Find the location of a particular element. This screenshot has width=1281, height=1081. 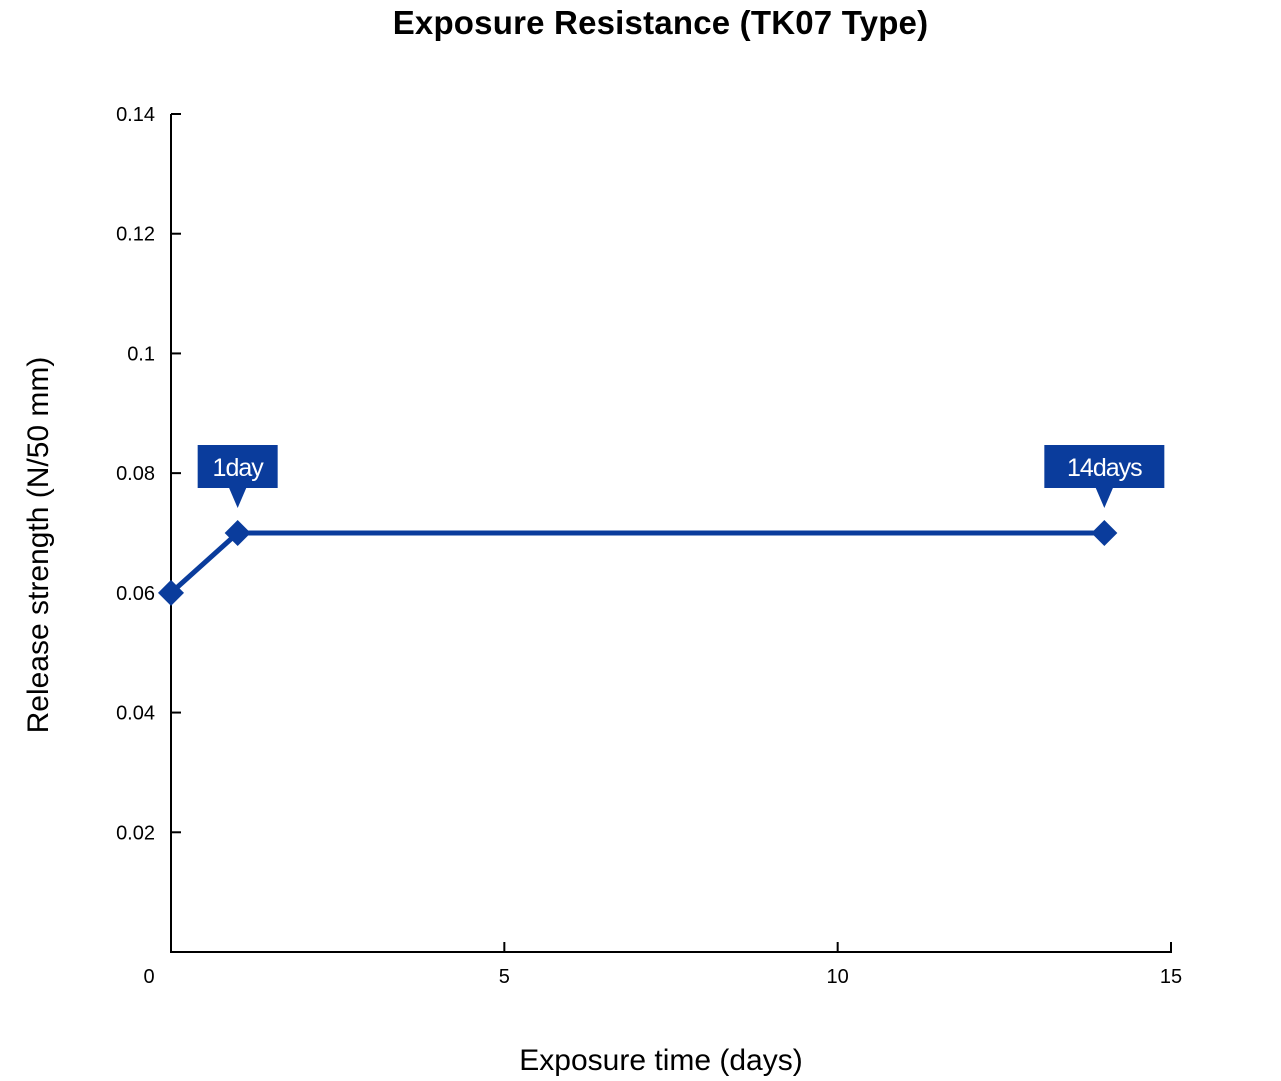

y-axis-title: Release strength (N/50 mm) is located at coordinates (38, 545).